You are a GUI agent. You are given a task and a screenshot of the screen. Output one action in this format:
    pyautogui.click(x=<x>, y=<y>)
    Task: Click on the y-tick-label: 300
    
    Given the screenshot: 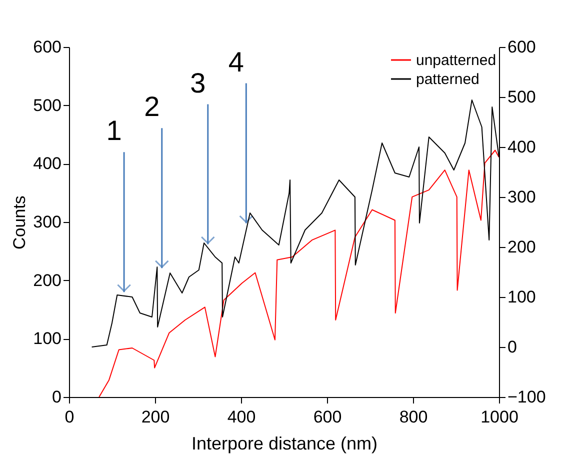 What is the action you would take?
    pyautogui.click(x=47, y=222)
    